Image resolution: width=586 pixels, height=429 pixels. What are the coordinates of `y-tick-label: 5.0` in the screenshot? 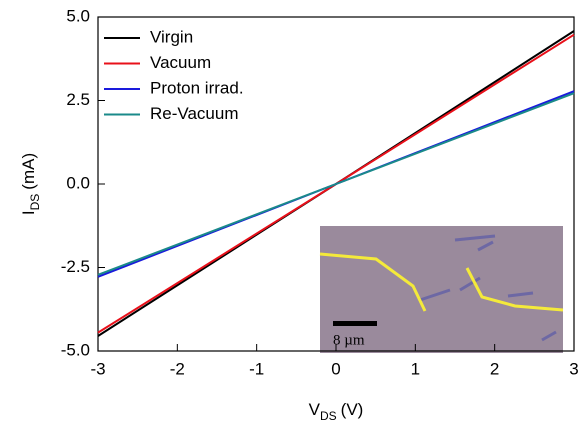 It's located at (78, 15).